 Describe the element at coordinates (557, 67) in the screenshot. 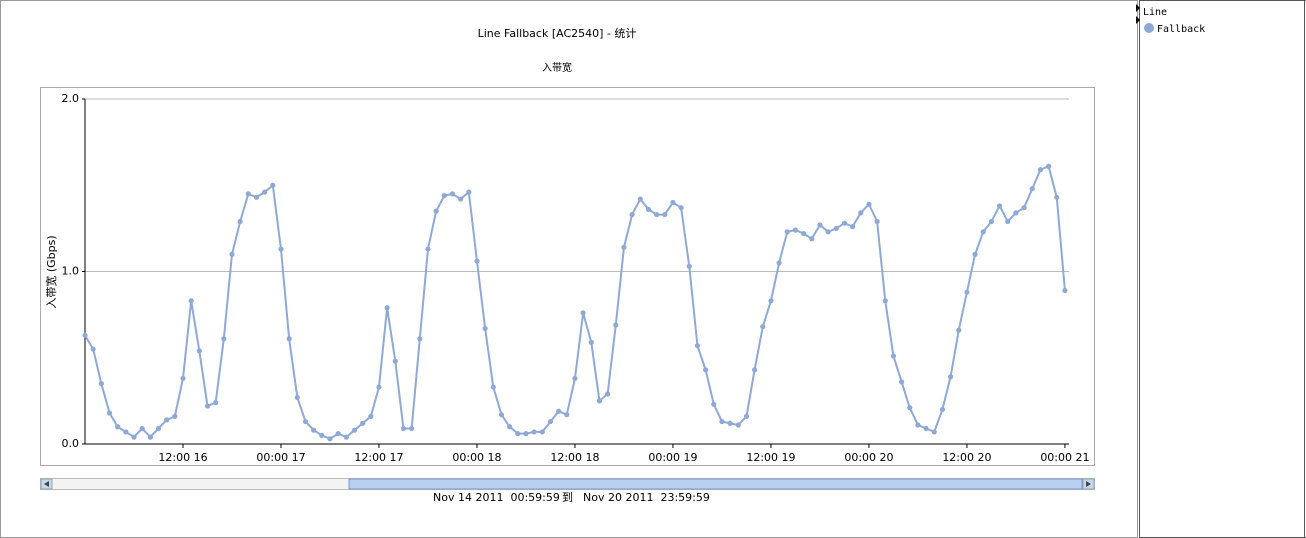

I see `chart-subtitle: 入带宽` at that location.